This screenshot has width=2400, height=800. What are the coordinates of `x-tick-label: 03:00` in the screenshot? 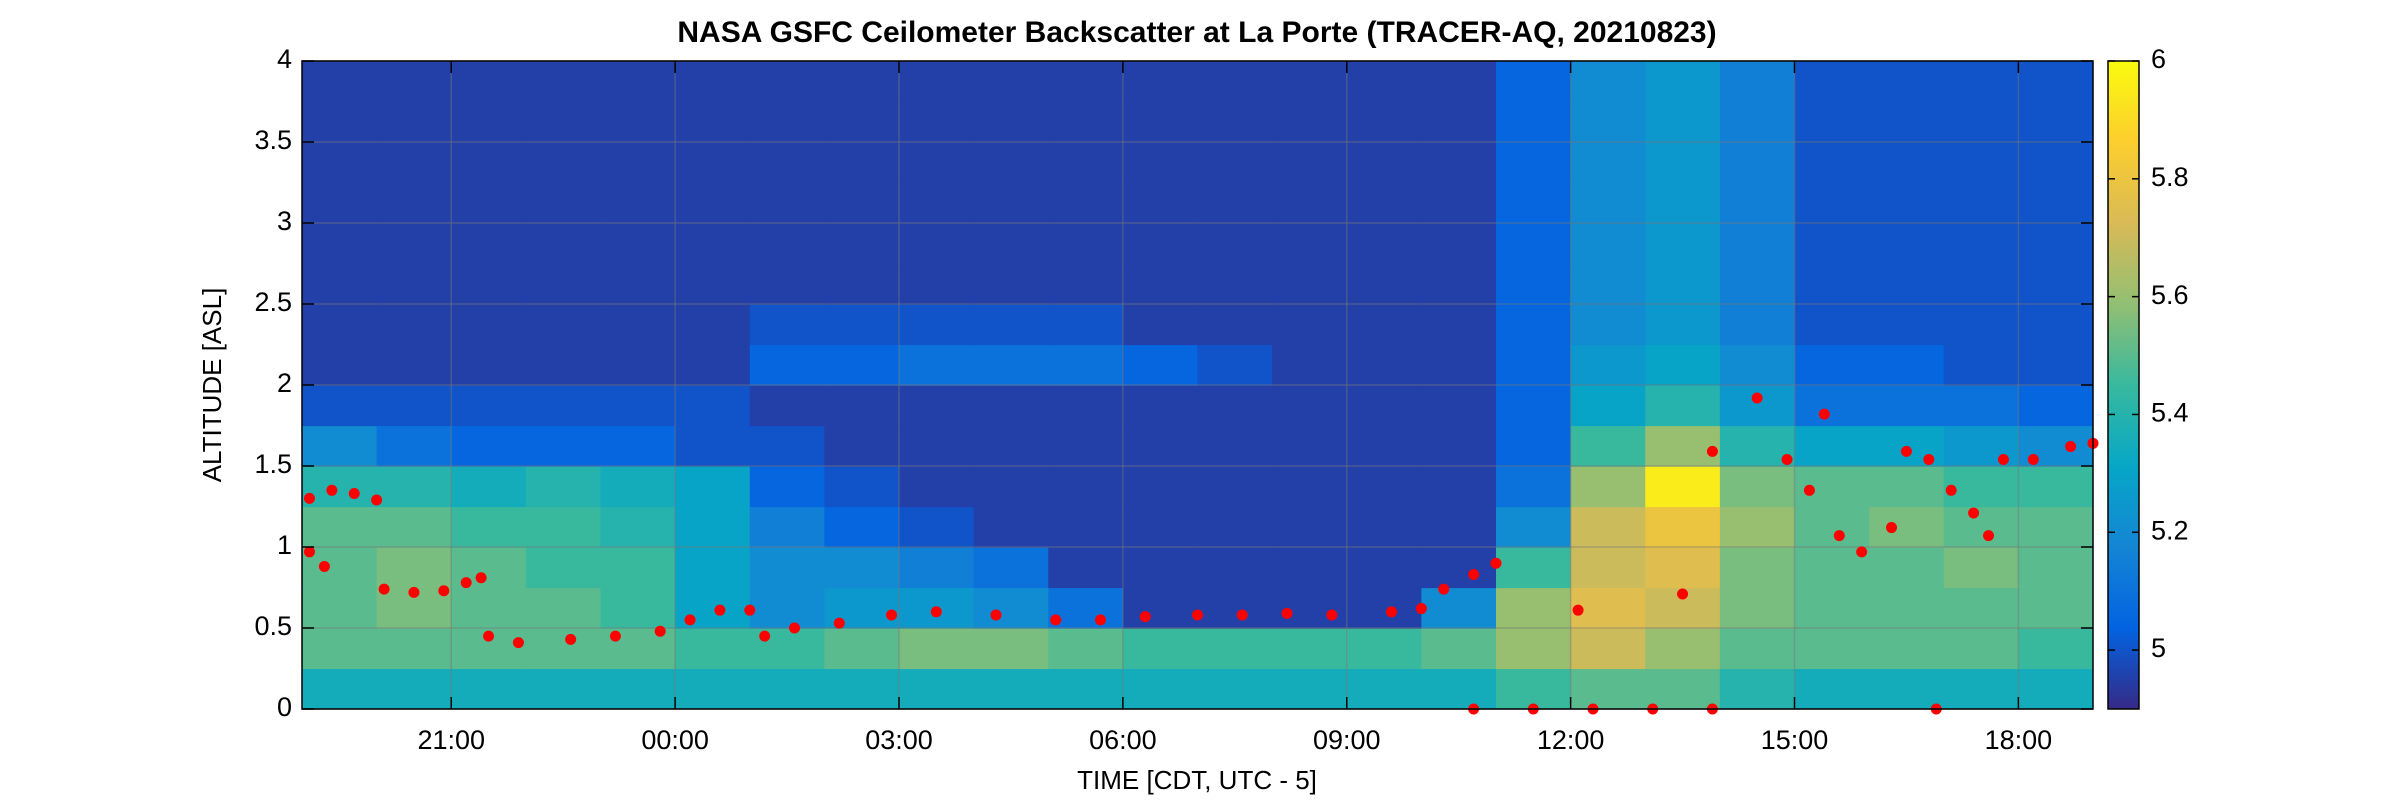 It's located at (899, 740).